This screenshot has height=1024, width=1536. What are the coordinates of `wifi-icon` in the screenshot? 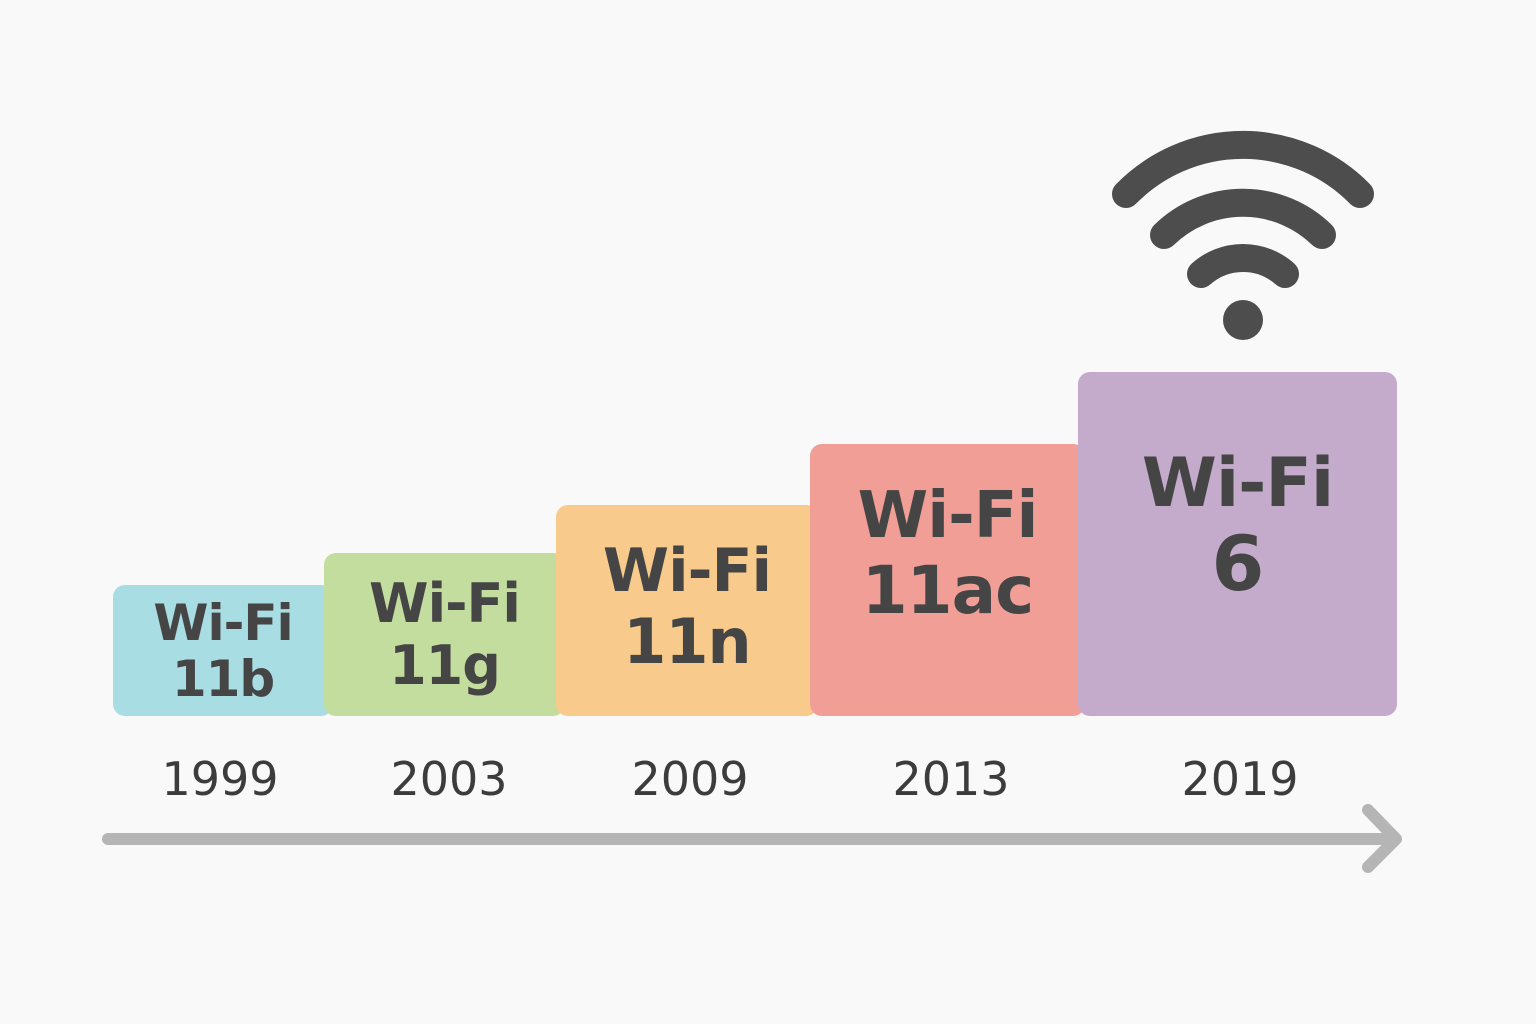 It's located at (1243, 235).